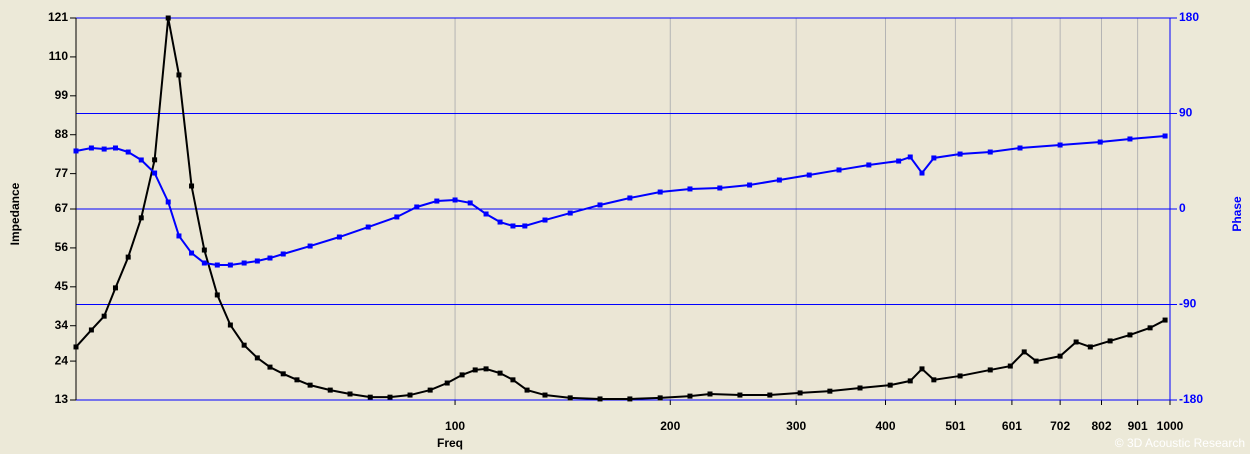 This screenshot has height=454, width=1250. Describe the element at coordinates (62, 325) in the screenshot. I see `y-tick-label: 34` at that location.